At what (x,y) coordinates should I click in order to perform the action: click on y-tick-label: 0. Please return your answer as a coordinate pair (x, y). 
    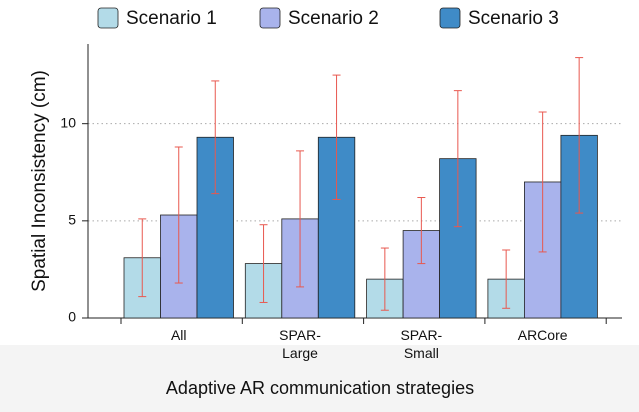
    Looking at the image, I should click on (72, 317).